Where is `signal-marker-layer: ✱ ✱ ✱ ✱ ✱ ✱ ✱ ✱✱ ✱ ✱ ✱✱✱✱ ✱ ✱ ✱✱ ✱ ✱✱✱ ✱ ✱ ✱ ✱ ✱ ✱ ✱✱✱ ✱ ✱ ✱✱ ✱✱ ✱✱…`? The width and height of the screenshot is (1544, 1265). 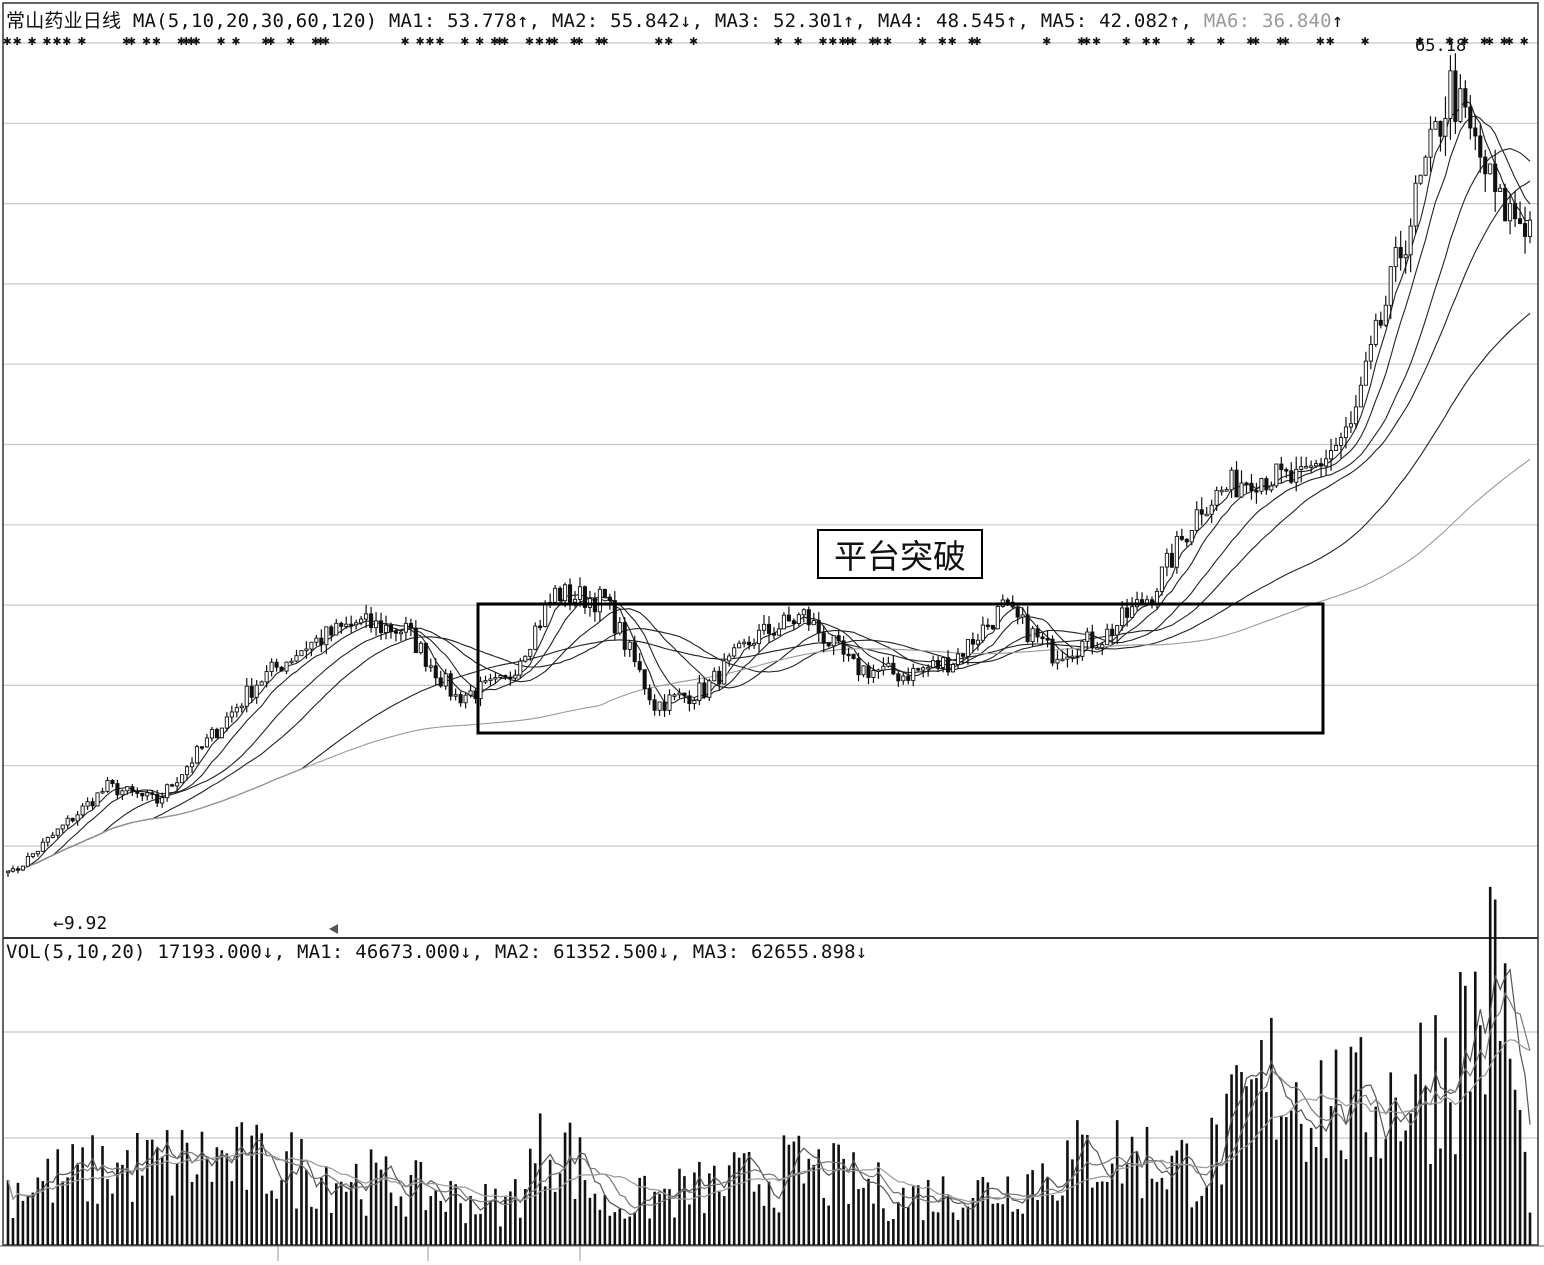
signal-marker-layer: ✱ ✱ ✱ ✱ ✱ ✱ ✱ ✱✱ ✱ ✱ ✱✱✱✱ ✱ ✱ ✱✱ ✱ ✱✱✱ ✱ ✱ ✱ ✱ ✱ ✱ ✱✱✱ ✱ ✱ ✱✱ ✱✱ ✱✱… is located at coordinates (766, 41).